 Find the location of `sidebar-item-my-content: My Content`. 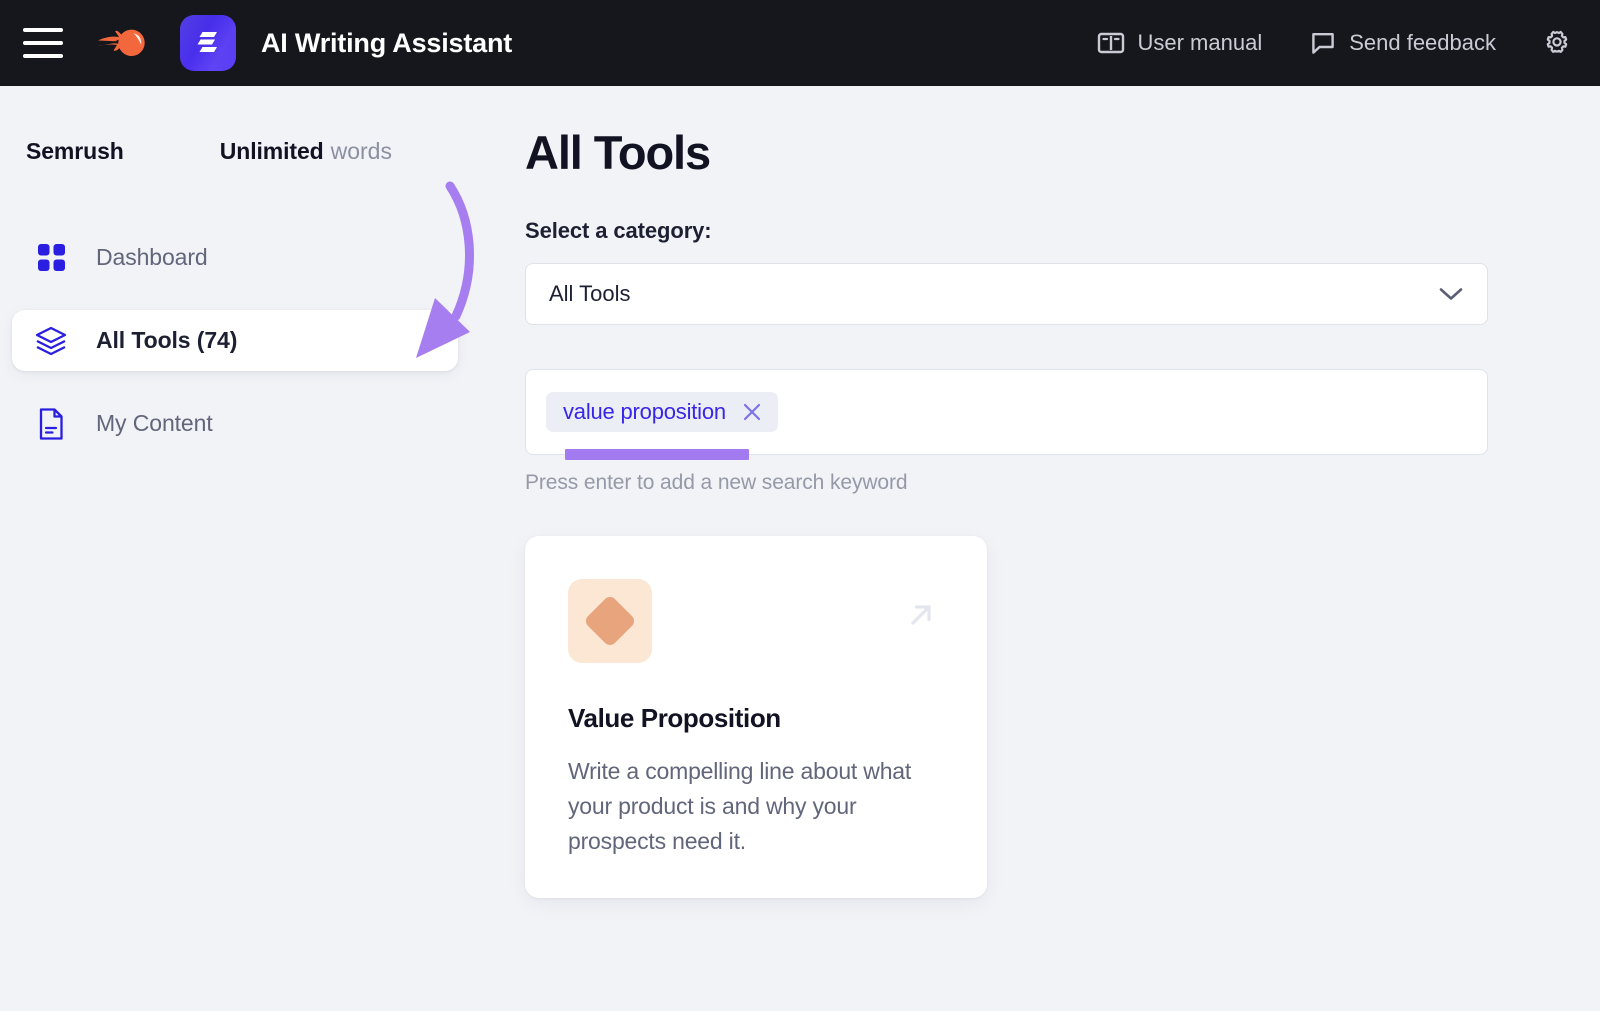

sidebar-item-my-content: My Content is located at coordinates (235, 423).